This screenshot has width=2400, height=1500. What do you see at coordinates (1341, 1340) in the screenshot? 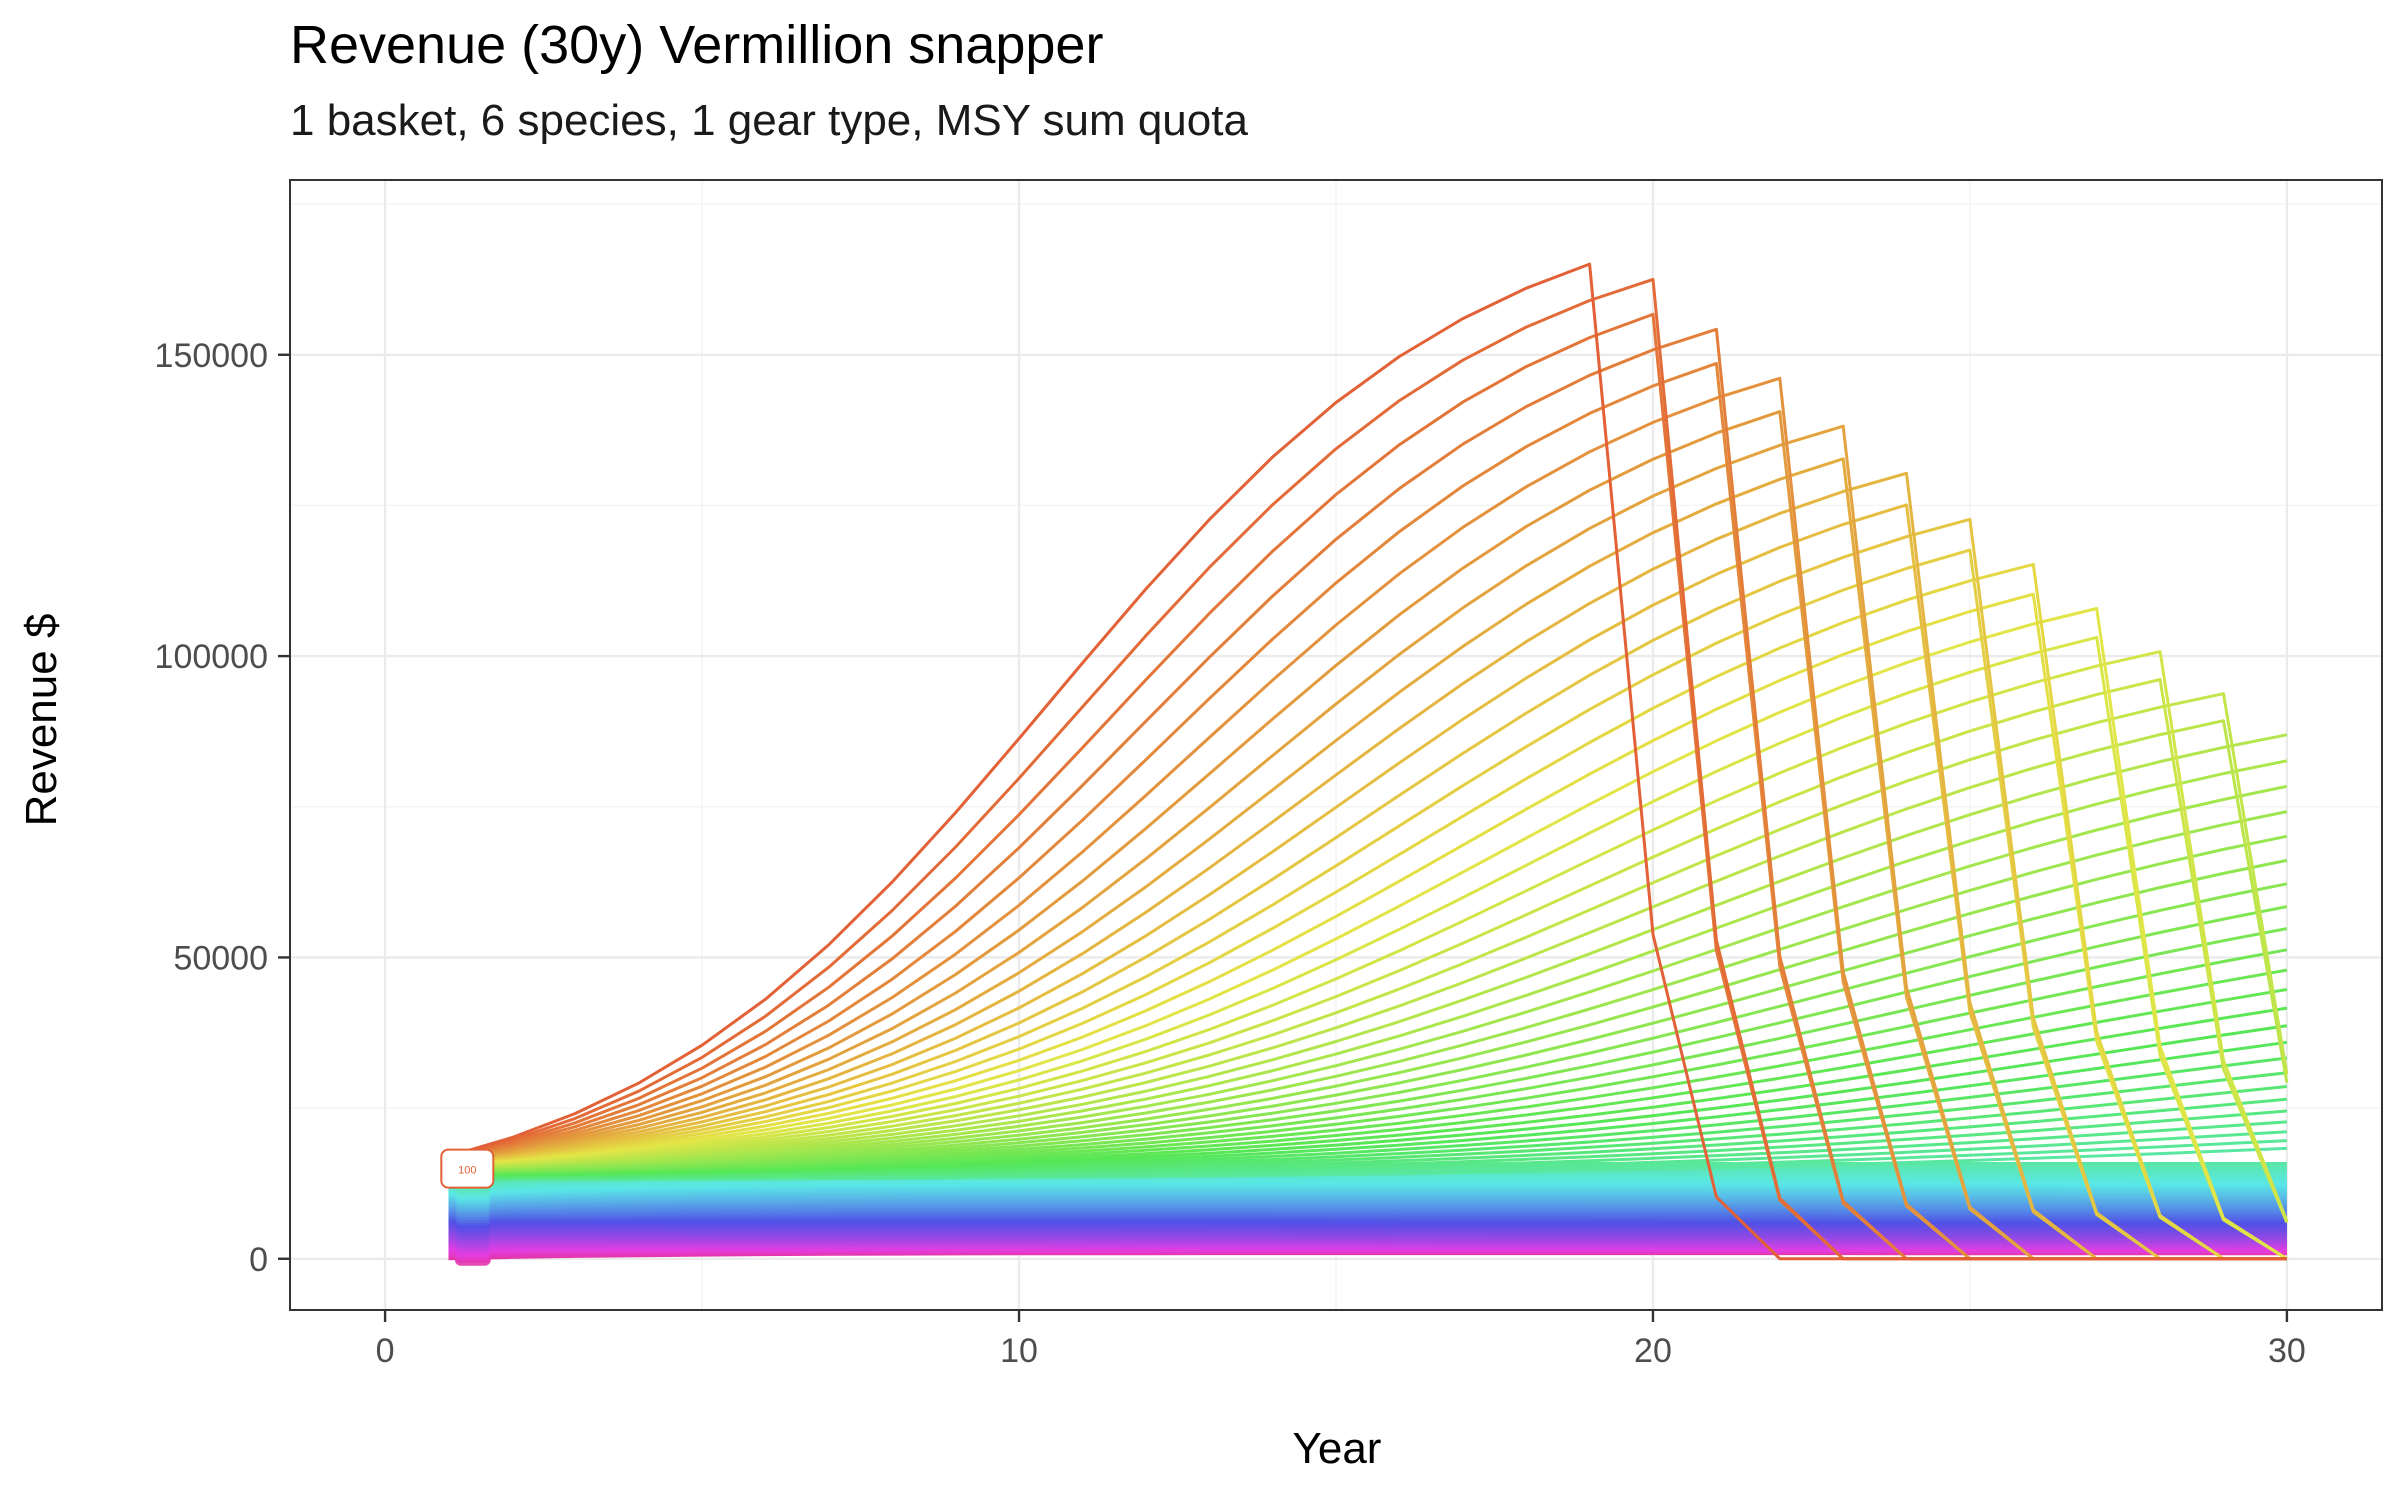
I see `x-axis-ticks: 0 10 20 30` at bounding box center [1341, 1340].